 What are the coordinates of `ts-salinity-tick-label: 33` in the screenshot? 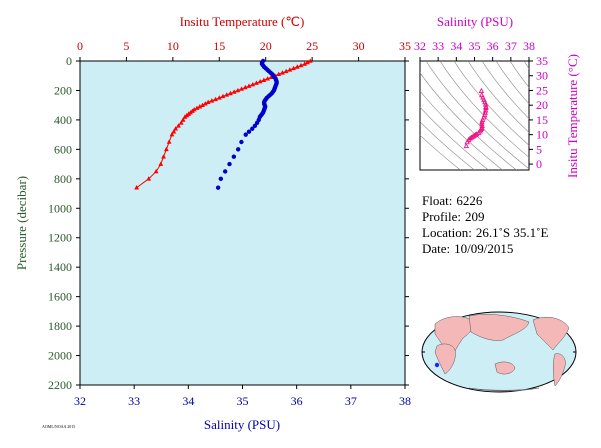 It's located at (438, 46).